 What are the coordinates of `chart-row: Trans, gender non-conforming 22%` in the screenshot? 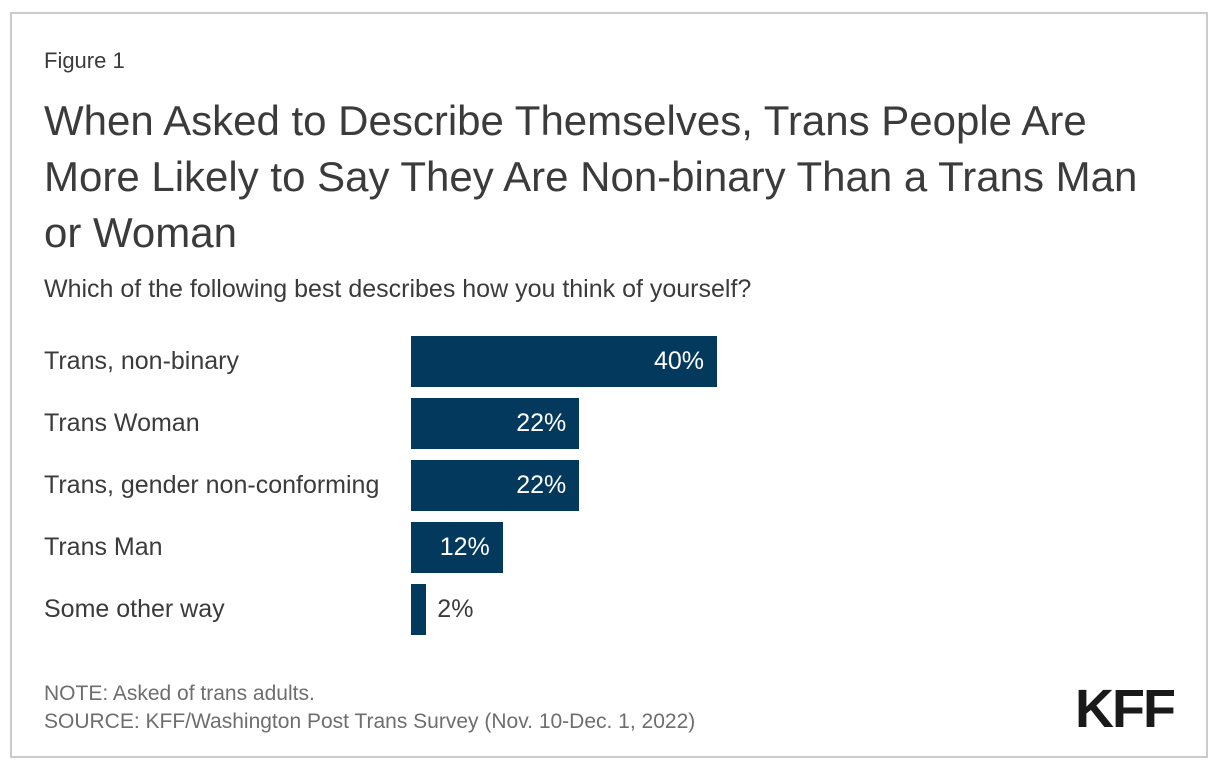 It's located at (610, 485).